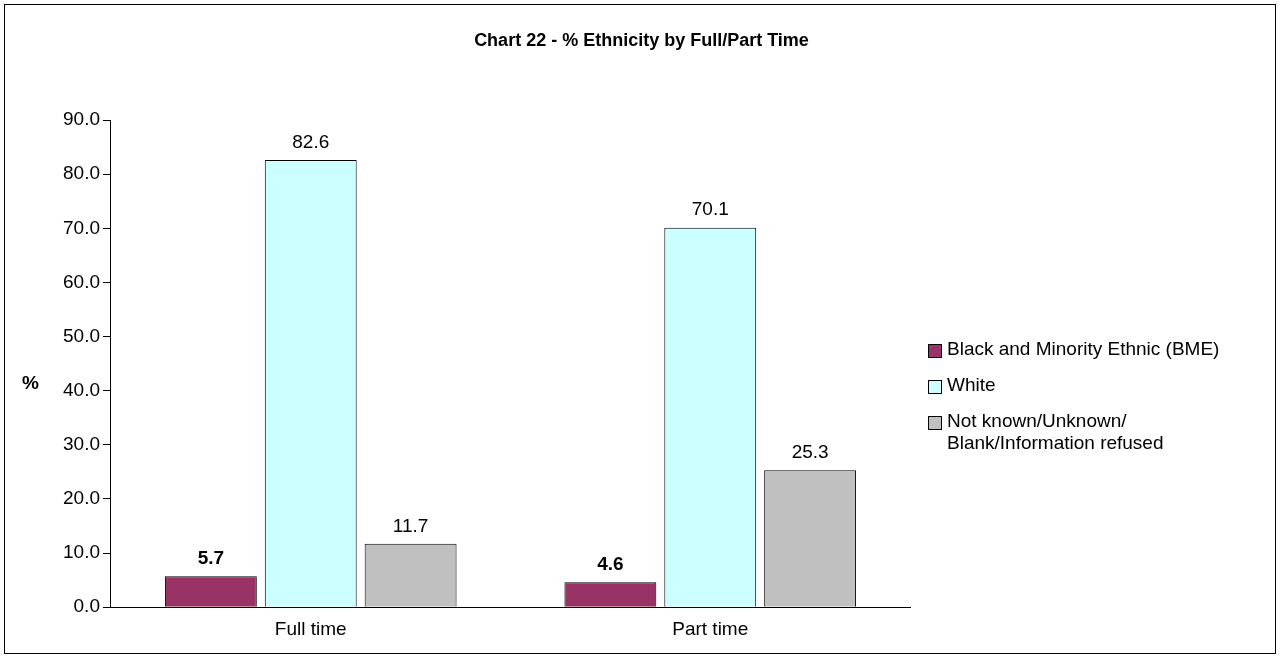  I want to click on legend-label: Not known/Unknown/ Blank/Information refused, so click(1056, 432).